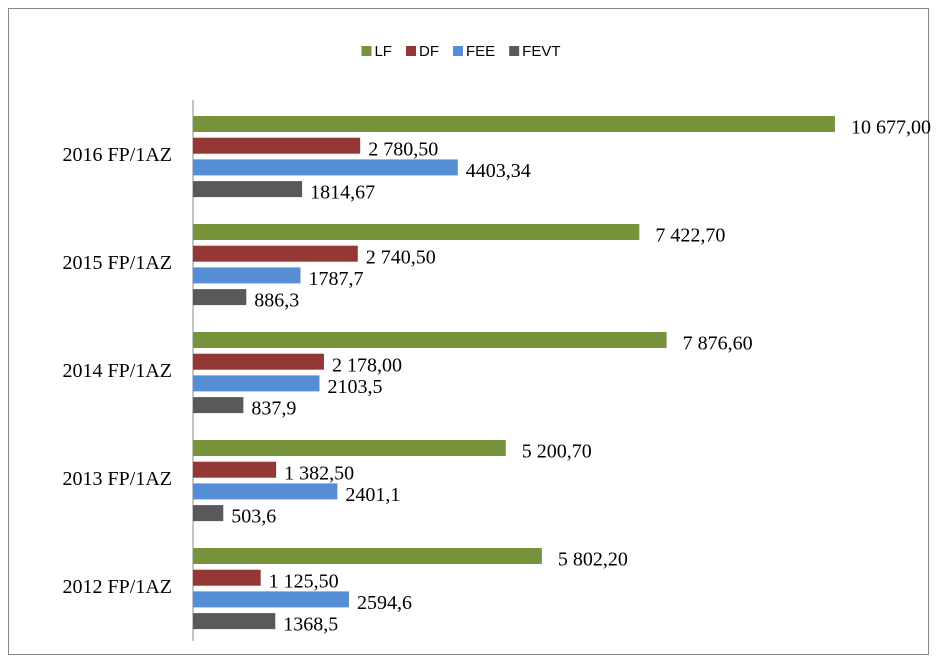 The height and width of the screenshot is (663, 937). What do you see at coordinates (310, 625) in the screenshot?
I see `value-label: 1368,5` at bounding box center [310, 625].